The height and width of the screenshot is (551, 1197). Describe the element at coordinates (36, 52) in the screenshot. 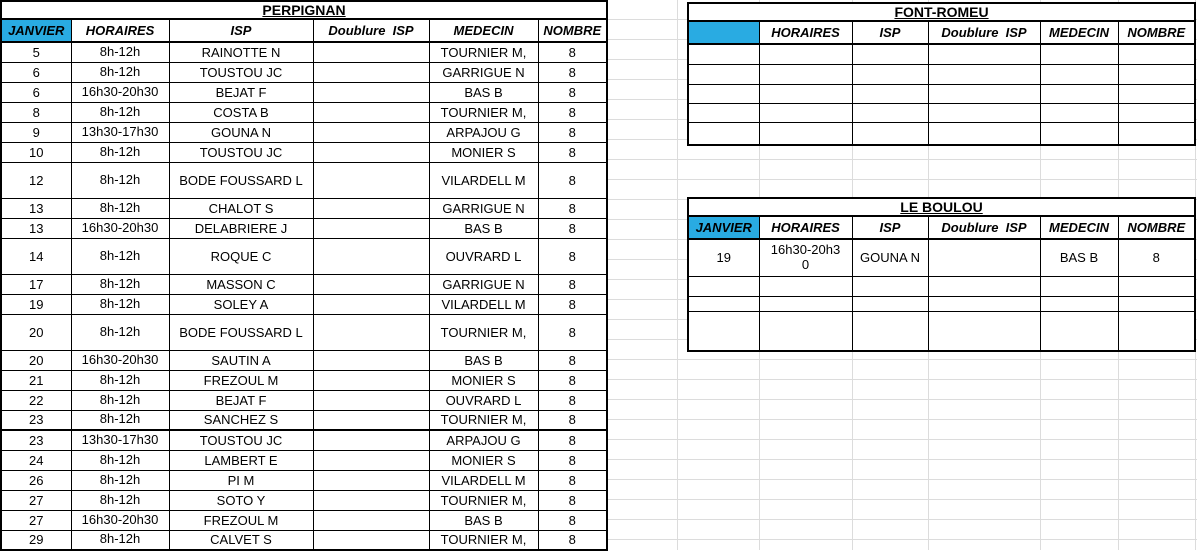

I see `cell-day: 5` at that location.